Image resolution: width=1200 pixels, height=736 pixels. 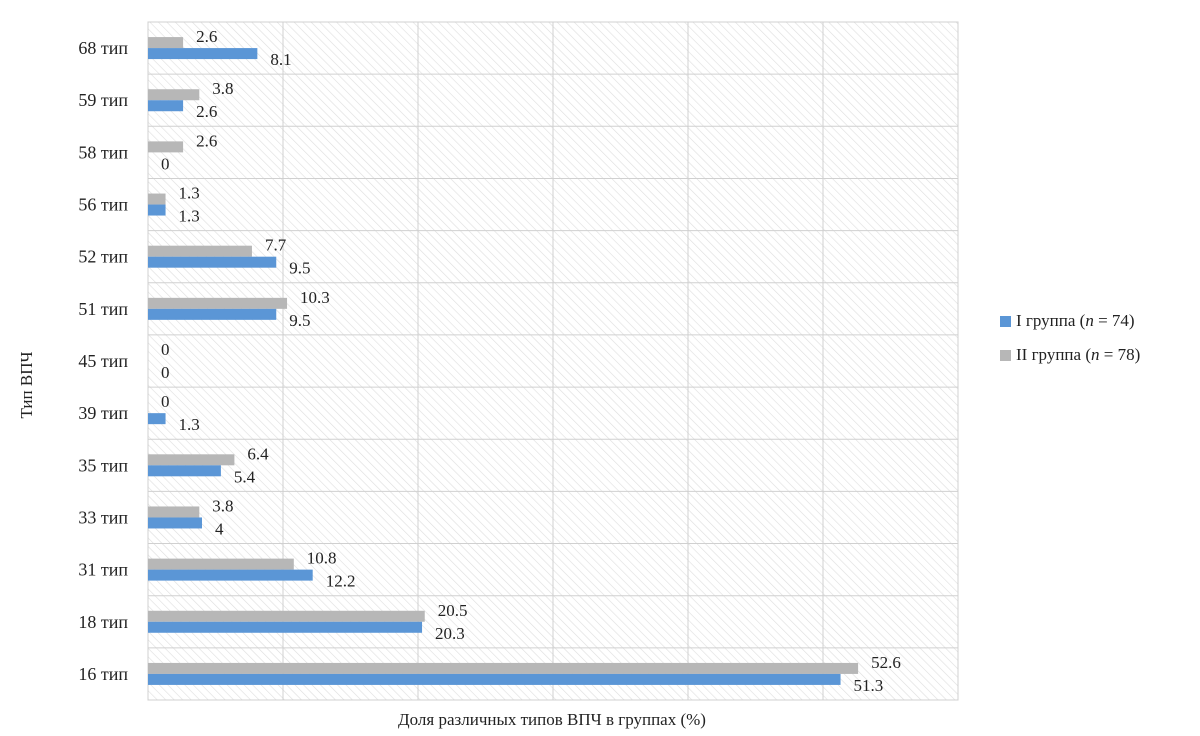 What do you see at coordinates (869, 685) in the screenshot?
I see `data-label-group-1: 51.3` at bounding box center [869, 685].